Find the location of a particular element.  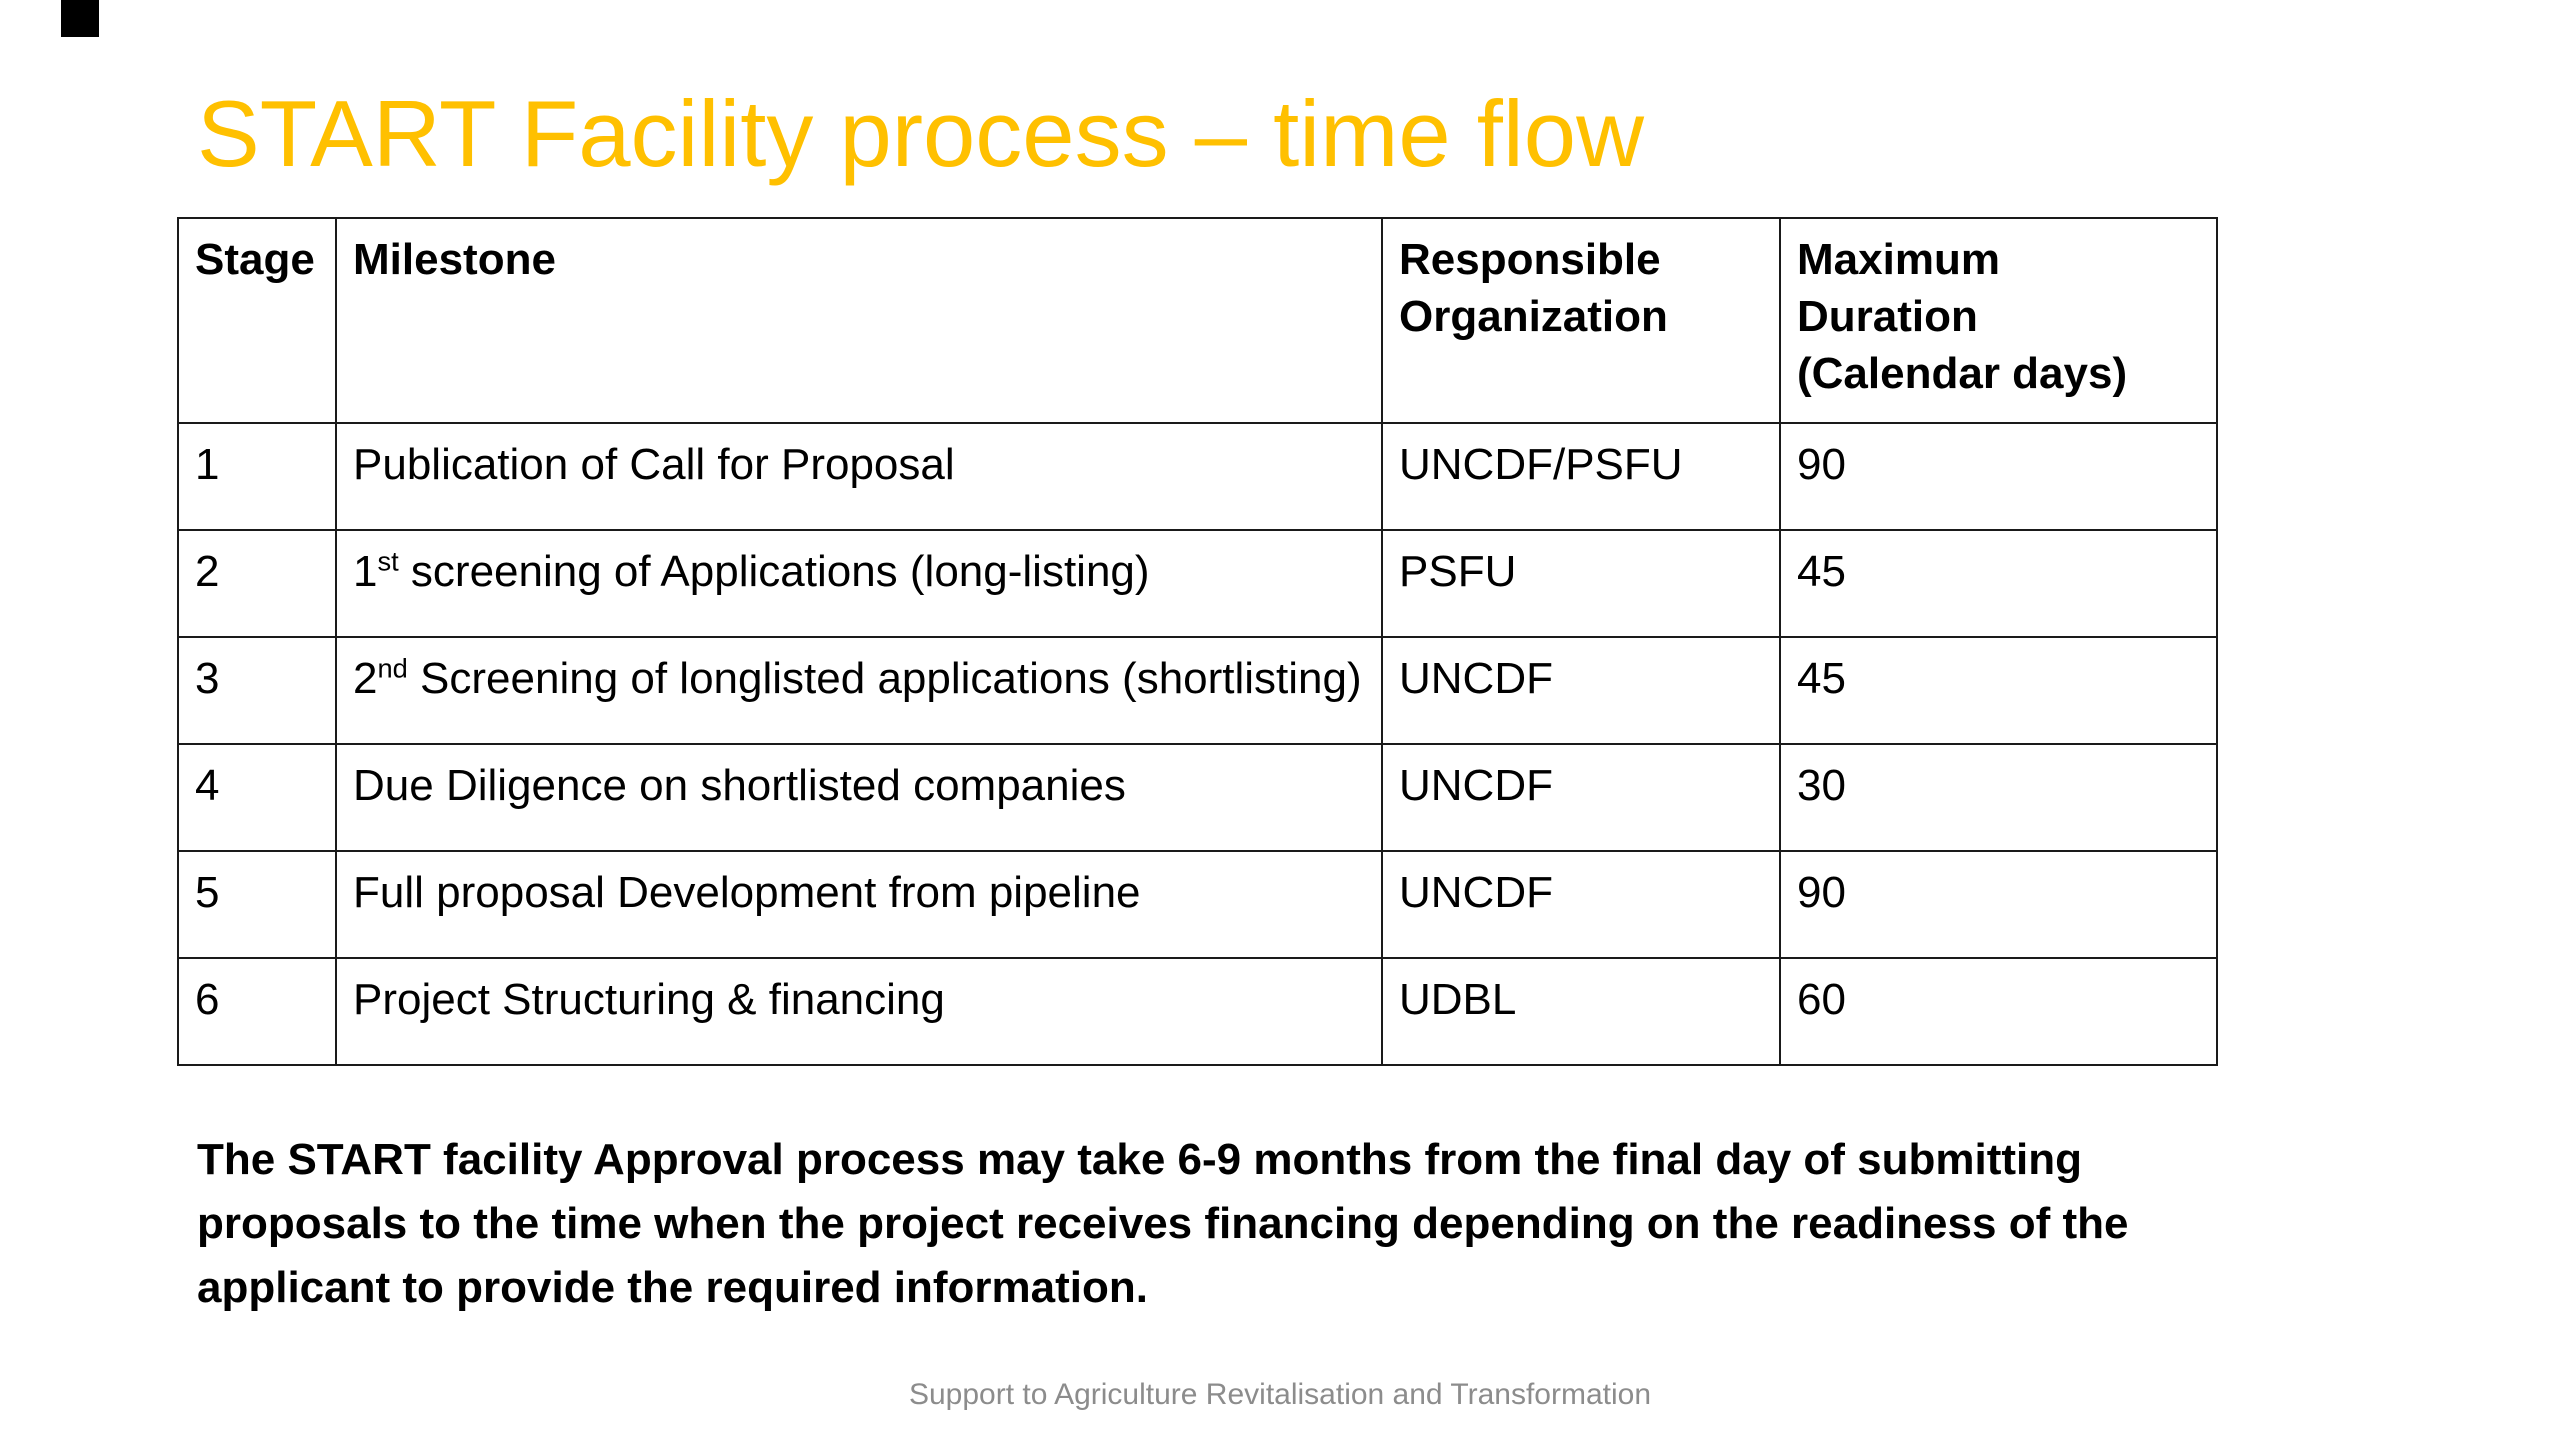

responsible-org-cell: PSFU is located at coordinates (1581, 583).